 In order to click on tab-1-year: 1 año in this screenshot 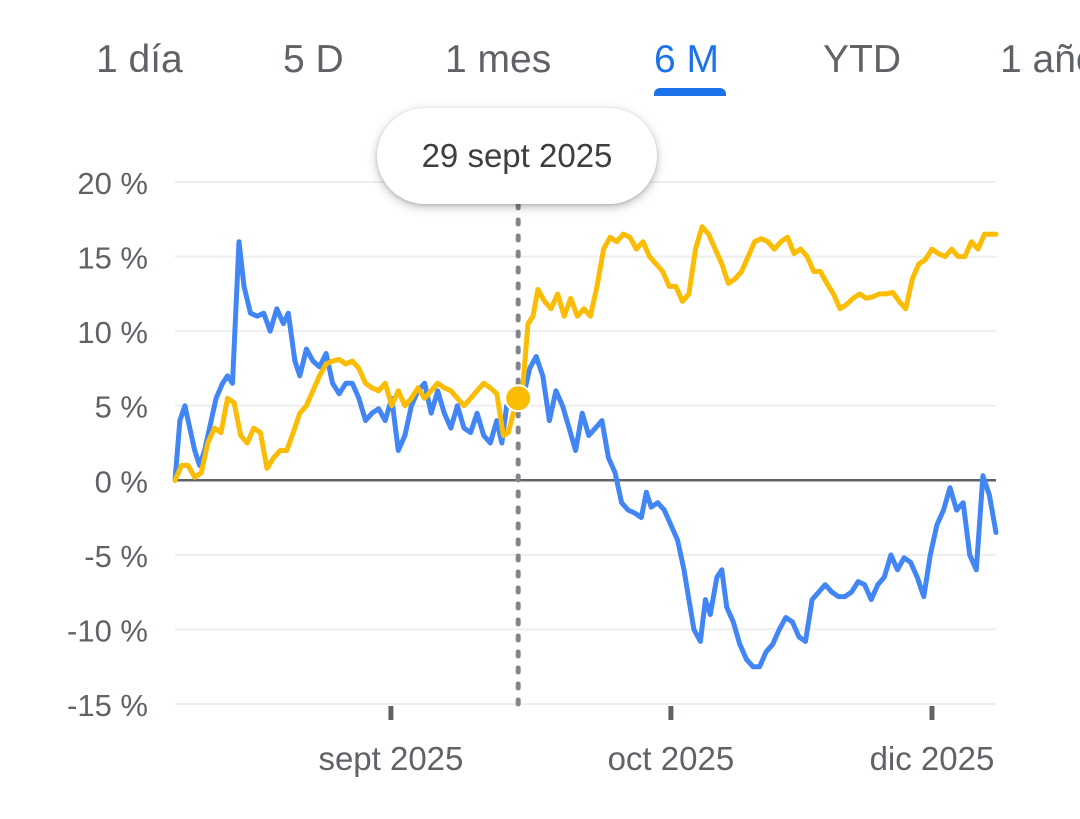, I will do `click(1040, 59)`.